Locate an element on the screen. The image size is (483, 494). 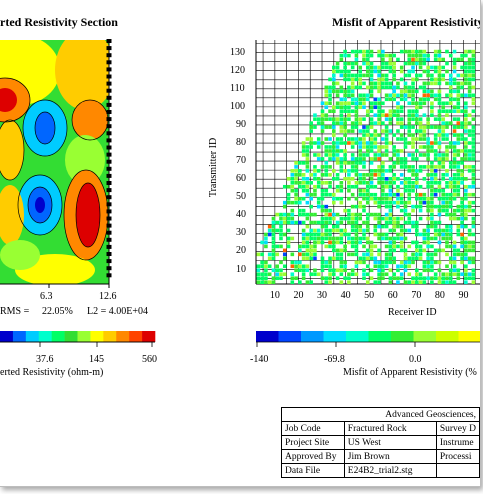
y-tick-label: 80 is located at coordinates (241, 143).